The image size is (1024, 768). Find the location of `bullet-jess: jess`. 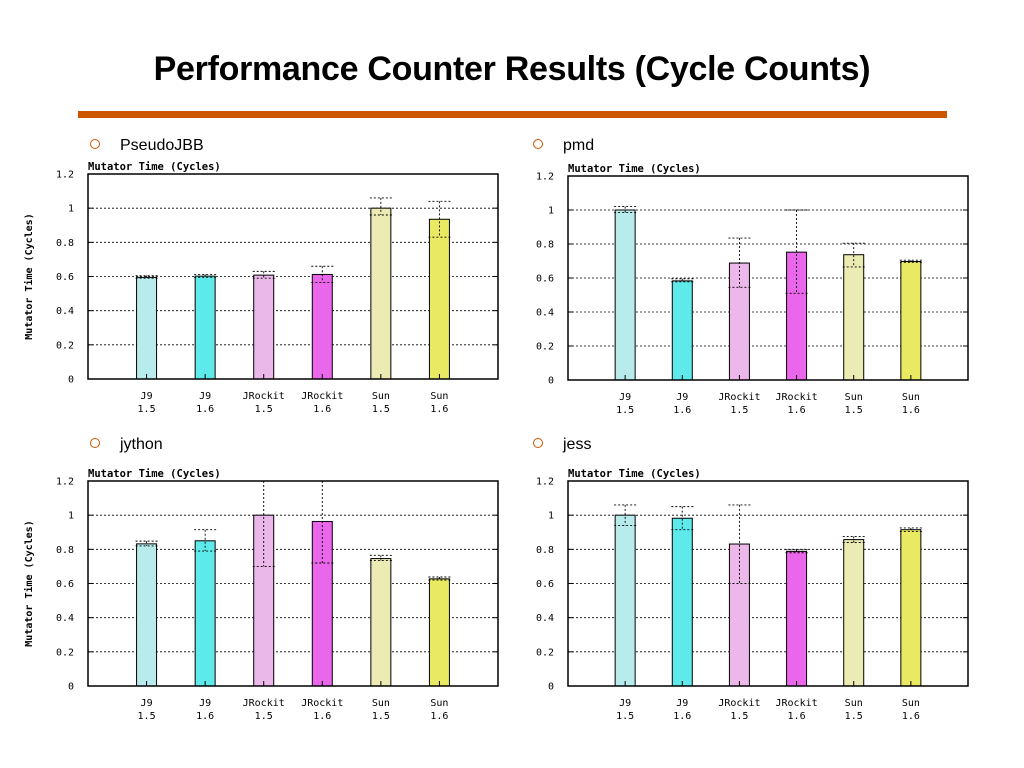

bullet-jess: jess is located at coordinates (562, 445).